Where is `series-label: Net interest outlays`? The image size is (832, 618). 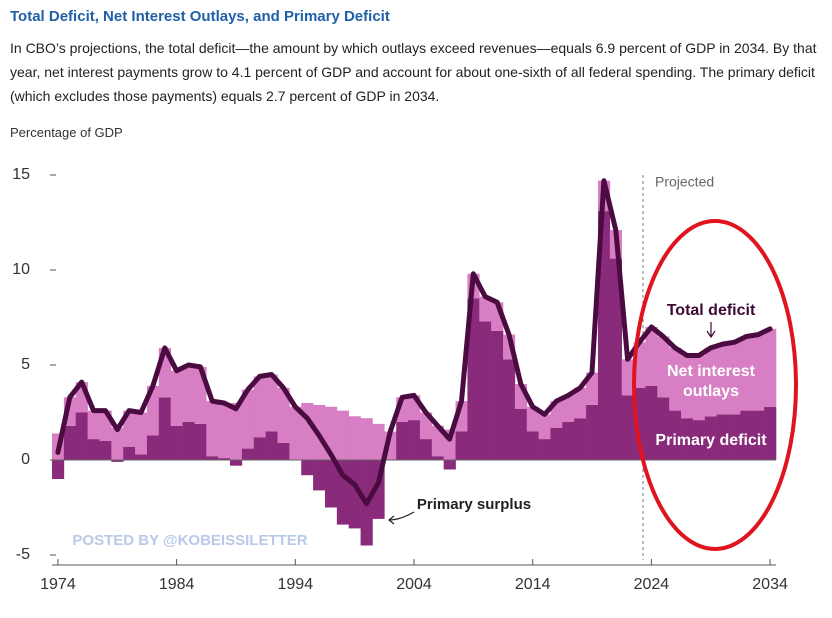 series-label: Net interest outlays is located at coordinates (711, 381).